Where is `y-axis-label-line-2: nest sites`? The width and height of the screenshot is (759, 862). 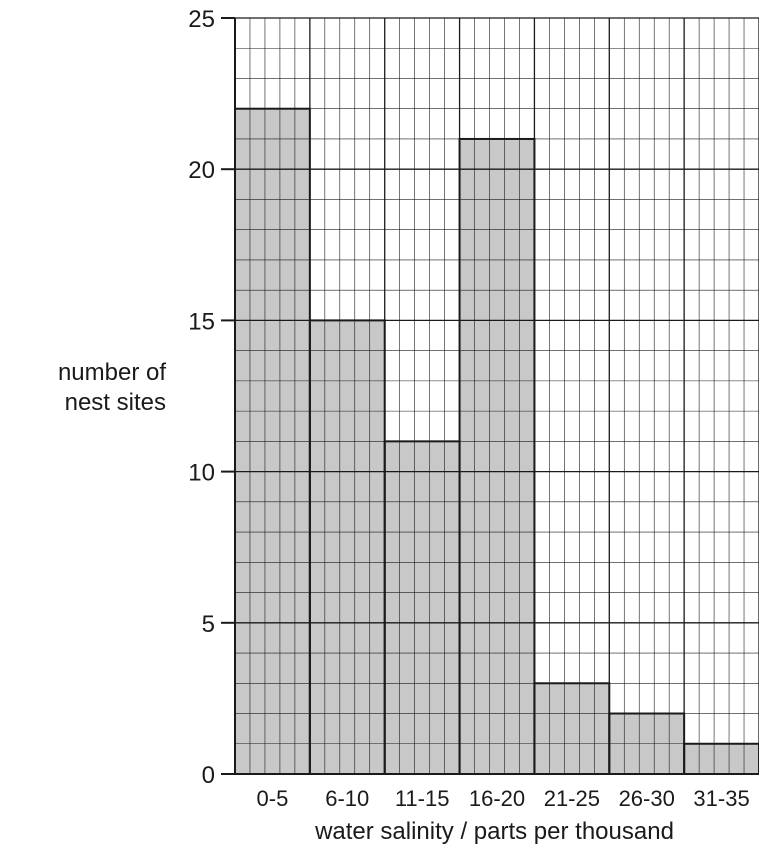 y-axis-label-line-2: nest sites is located at coordinates (115, 402).